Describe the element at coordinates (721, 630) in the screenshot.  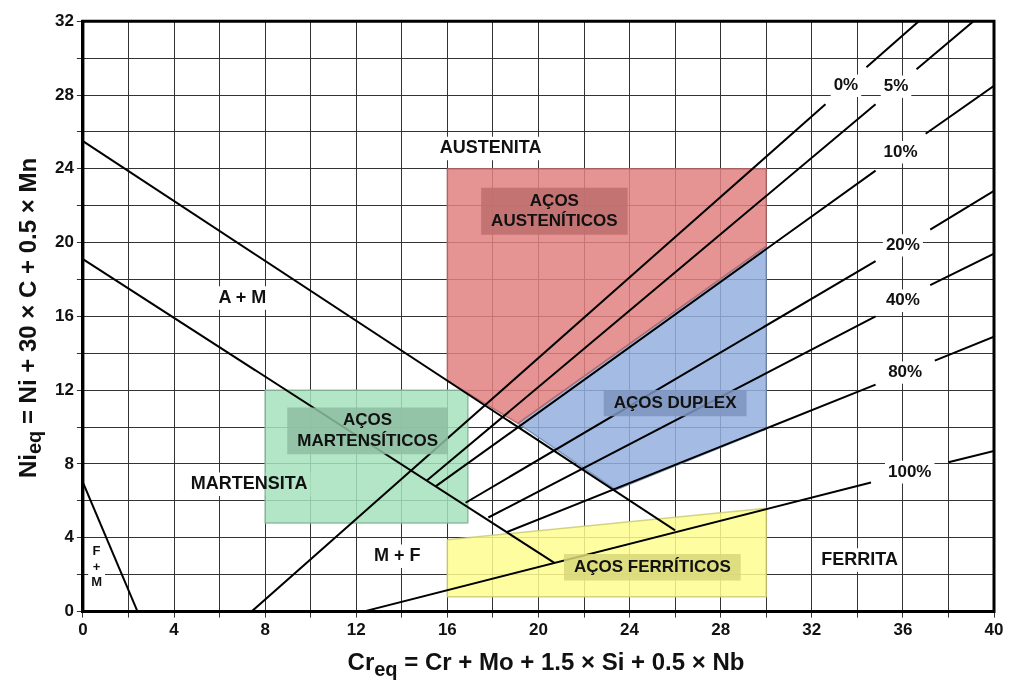
I see `x-tick-label: 28` at that location.